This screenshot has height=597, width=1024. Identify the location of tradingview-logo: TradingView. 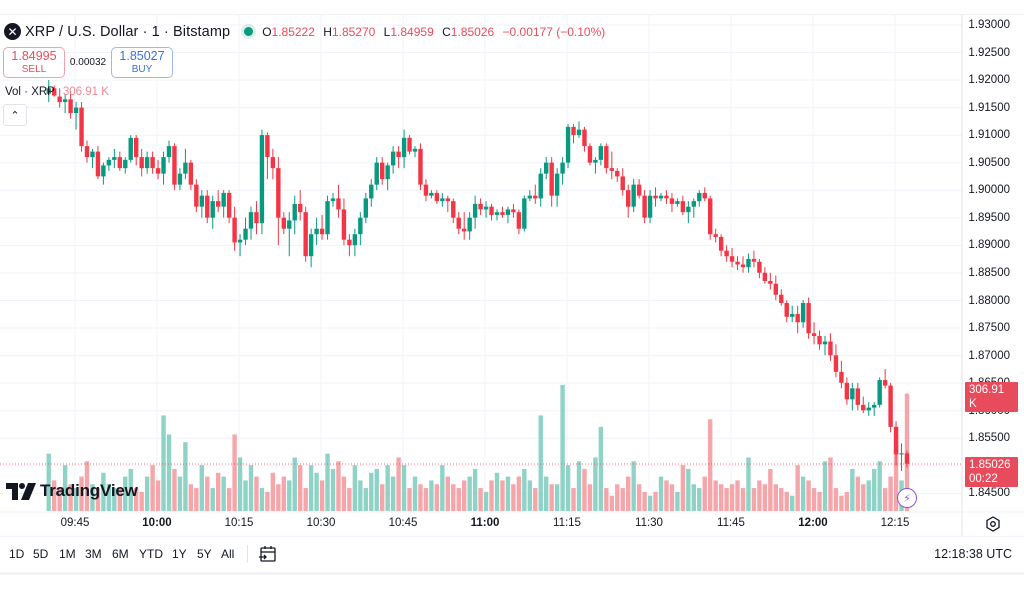
(72, 491).